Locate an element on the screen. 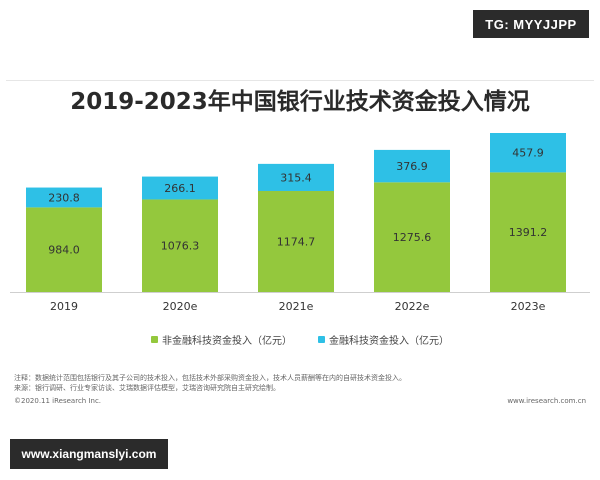  bar-value-label: 315.4 is located at coordinates (296, 177).